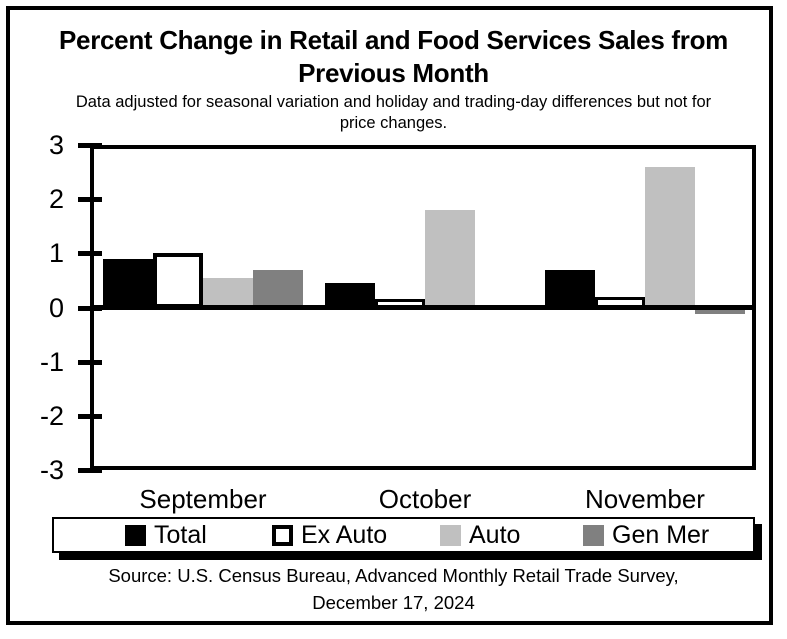 Image resolution: width=787 pixels, height=639 pixels. Describe the element at coordinates (645, 499) in the screenshot. I see `x-axis-label-november: November` at that location.